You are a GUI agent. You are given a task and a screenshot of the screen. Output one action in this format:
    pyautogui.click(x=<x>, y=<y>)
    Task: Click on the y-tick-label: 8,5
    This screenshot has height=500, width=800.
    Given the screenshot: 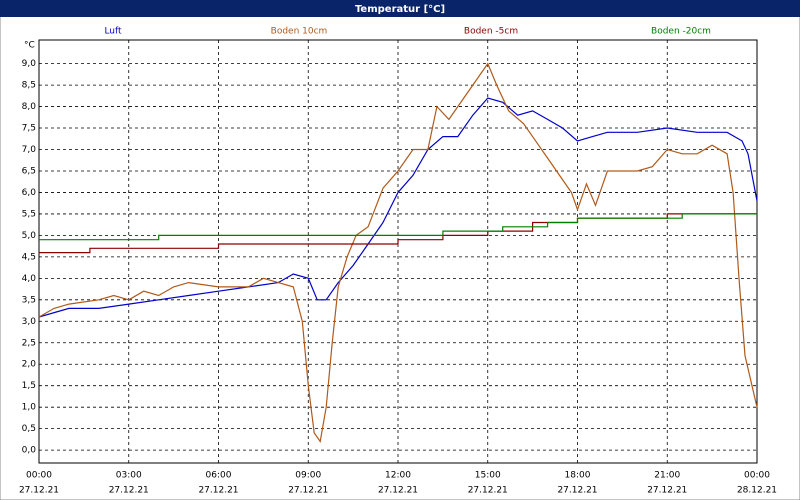 What is the action you would take?
    pyautogui.click(x=29, y=86)
    